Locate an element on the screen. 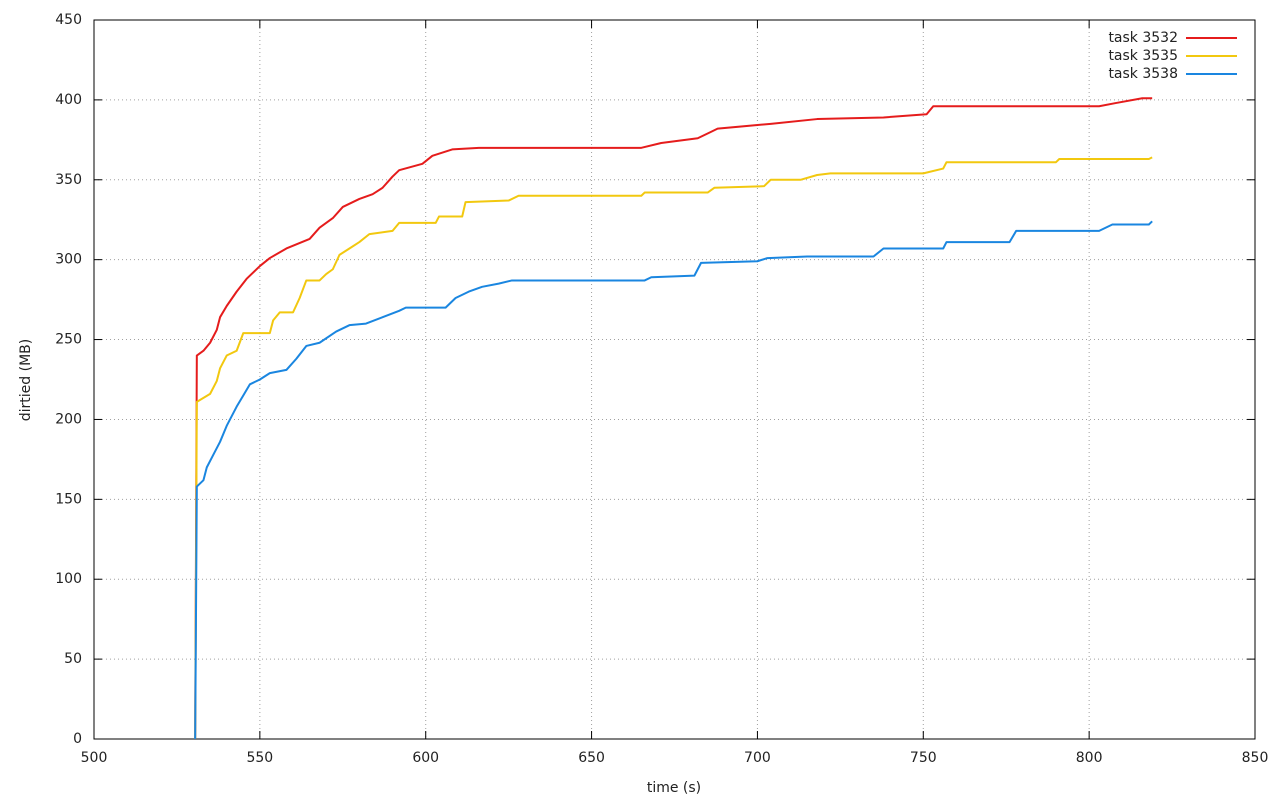  x-tick-label: 500 is located at coordinates (94, 758).